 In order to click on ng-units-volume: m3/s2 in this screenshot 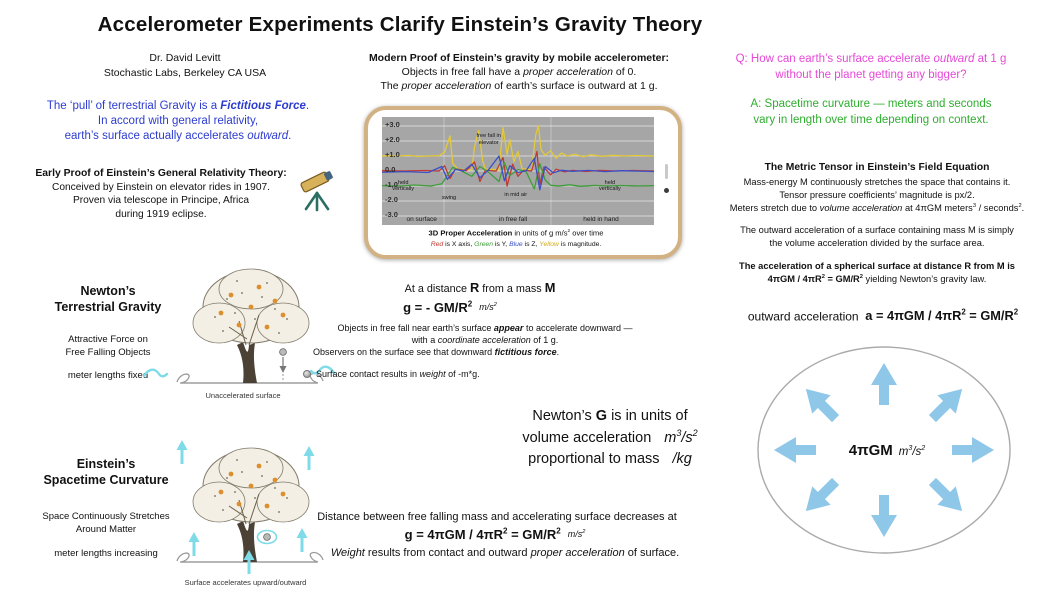, I will do `click(681, 437)`.